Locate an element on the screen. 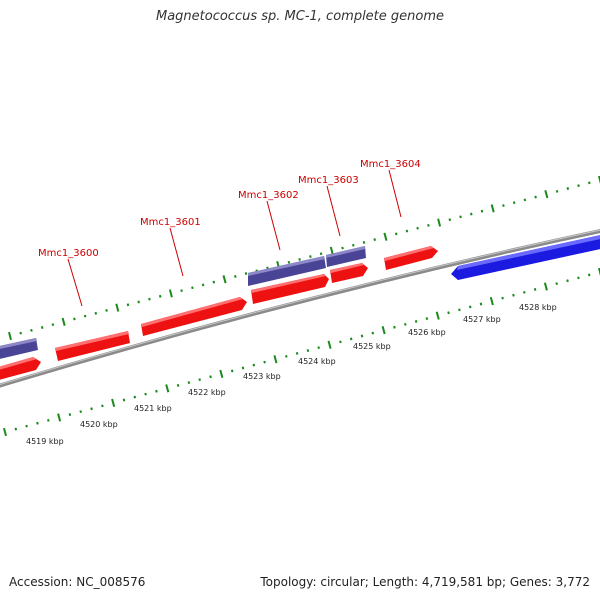 Image resolution: width=600 pixels, height=600 pixels. scale-label-4520: 4520 kbp is located at coordinates (99, 424).